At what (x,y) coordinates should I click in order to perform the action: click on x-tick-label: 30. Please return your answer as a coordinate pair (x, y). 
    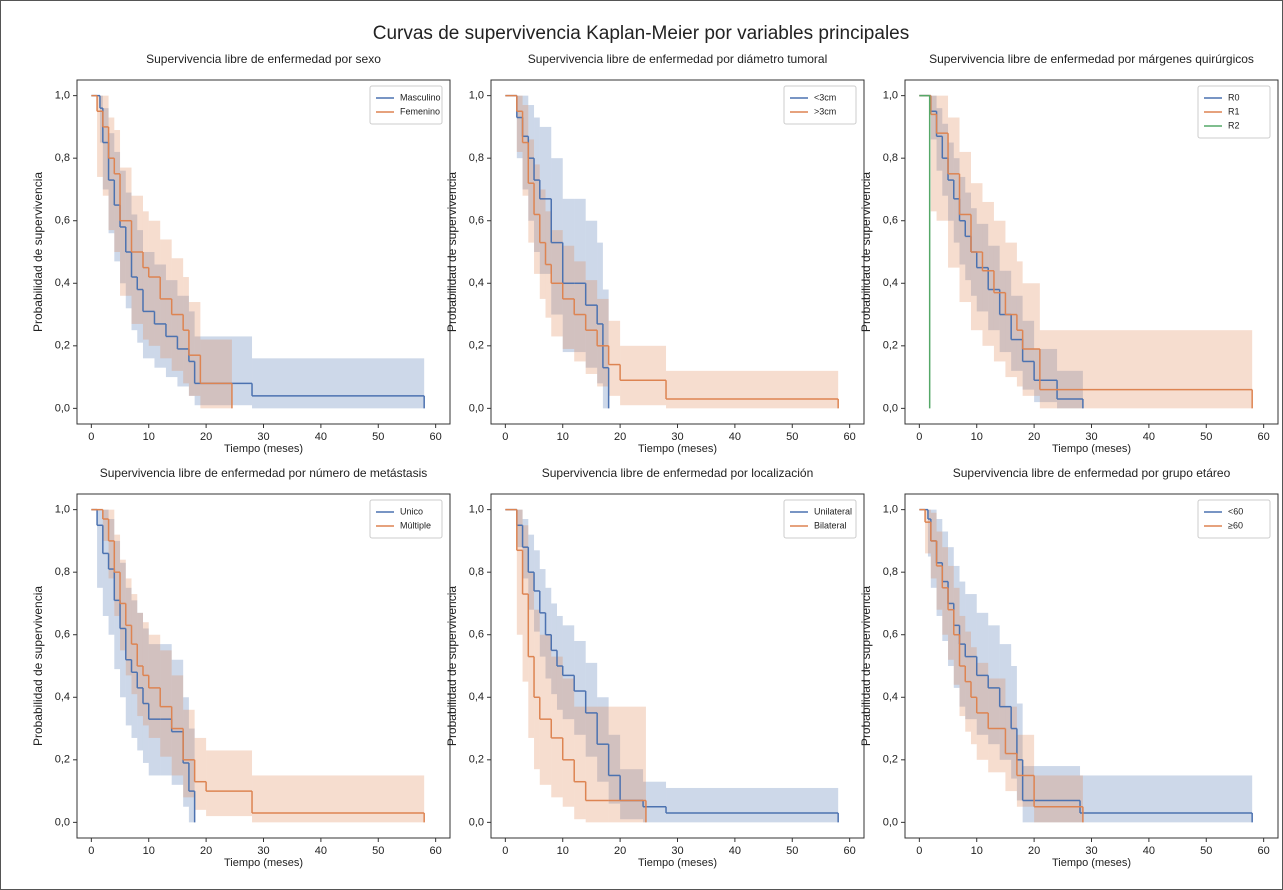
    Looking at the image, I should click on (677, 437).